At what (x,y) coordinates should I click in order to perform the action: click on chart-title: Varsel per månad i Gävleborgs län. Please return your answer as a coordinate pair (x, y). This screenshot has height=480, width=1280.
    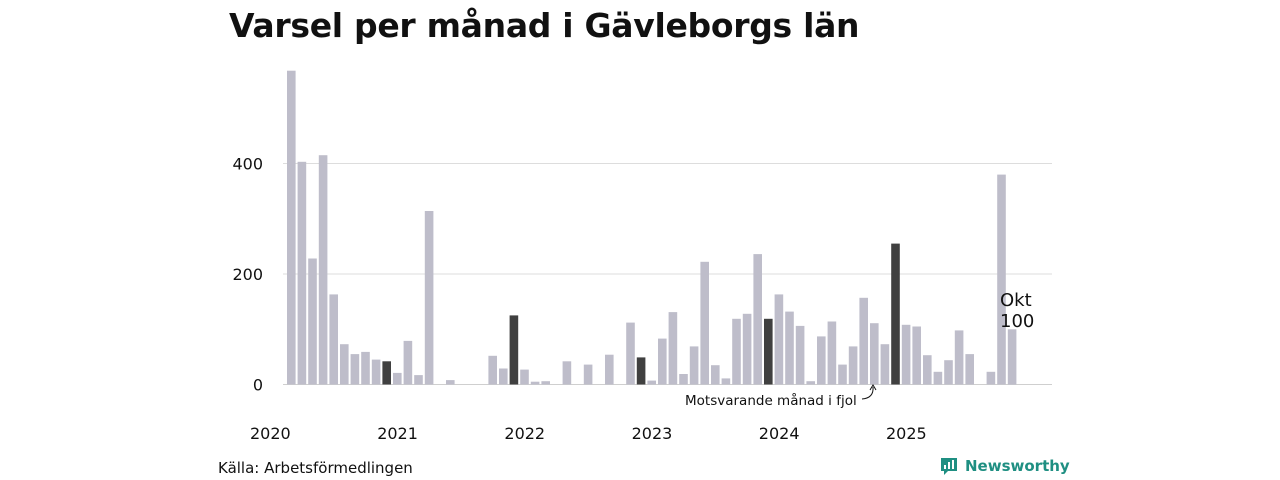
    Looking at the image, I should click on (544, 25).